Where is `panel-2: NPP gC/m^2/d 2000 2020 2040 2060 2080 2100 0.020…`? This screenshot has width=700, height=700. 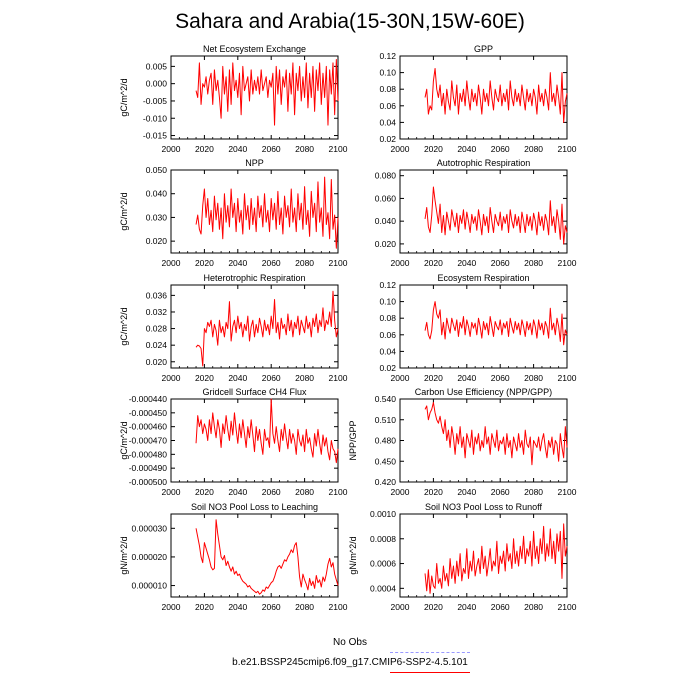
panel-2: NPP gC/m^2/d 2000 2020 2040 2060 2080 2100 0.020… is located at coordinates (233, 213).